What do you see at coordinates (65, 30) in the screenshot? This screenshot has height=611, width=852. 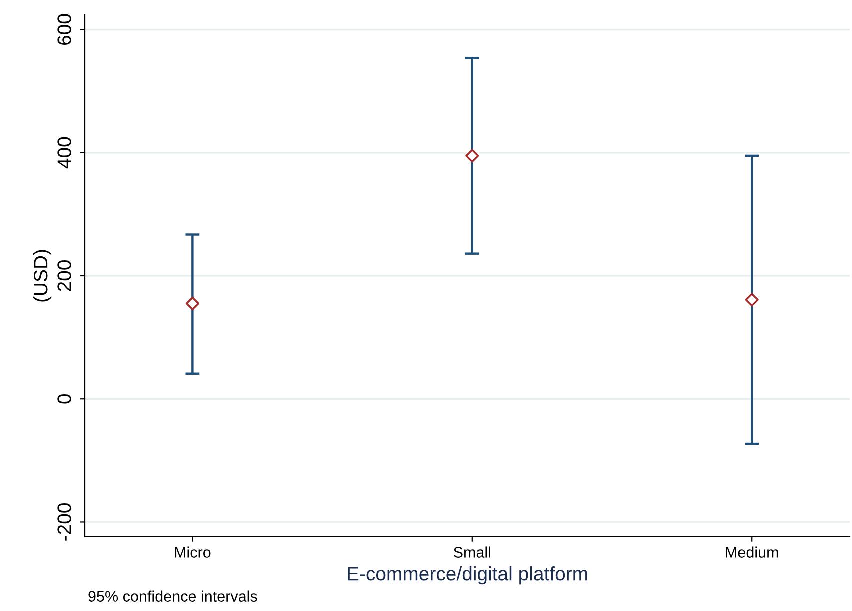 I see `y-tick-label: 600` at bounding box center [65, 30].